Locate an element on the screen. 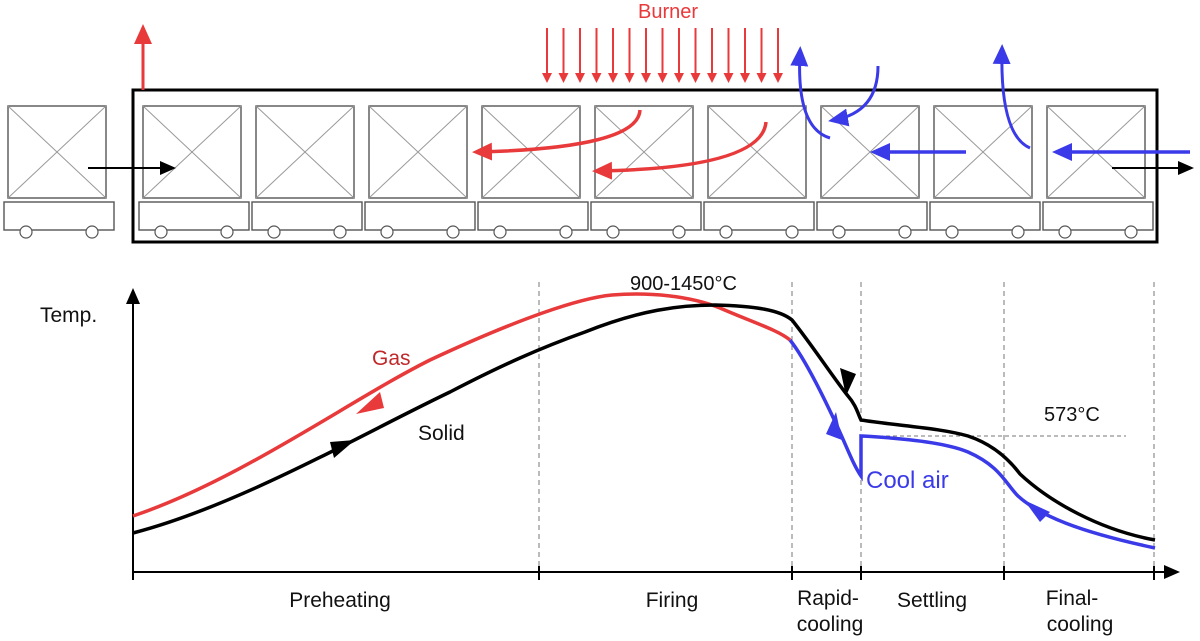  zone-preheating: Preheating is located at coordinates (340, 600).